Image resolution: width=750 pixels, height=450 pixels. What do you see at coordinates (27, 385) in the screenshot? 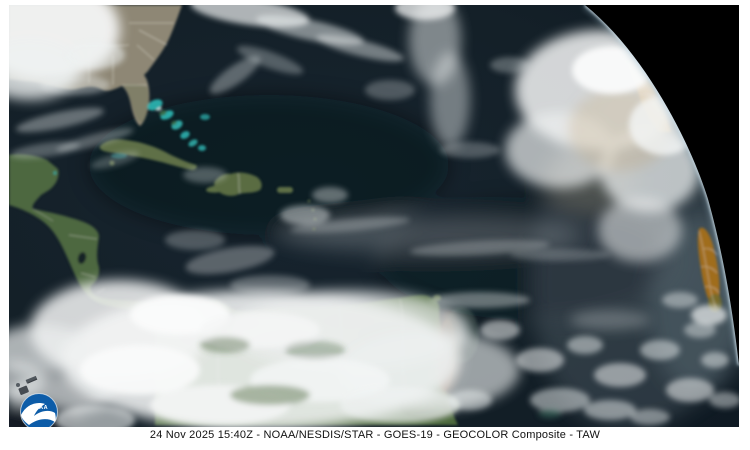
I see `goes-satellite-icon` at bounding box center [27, 385].